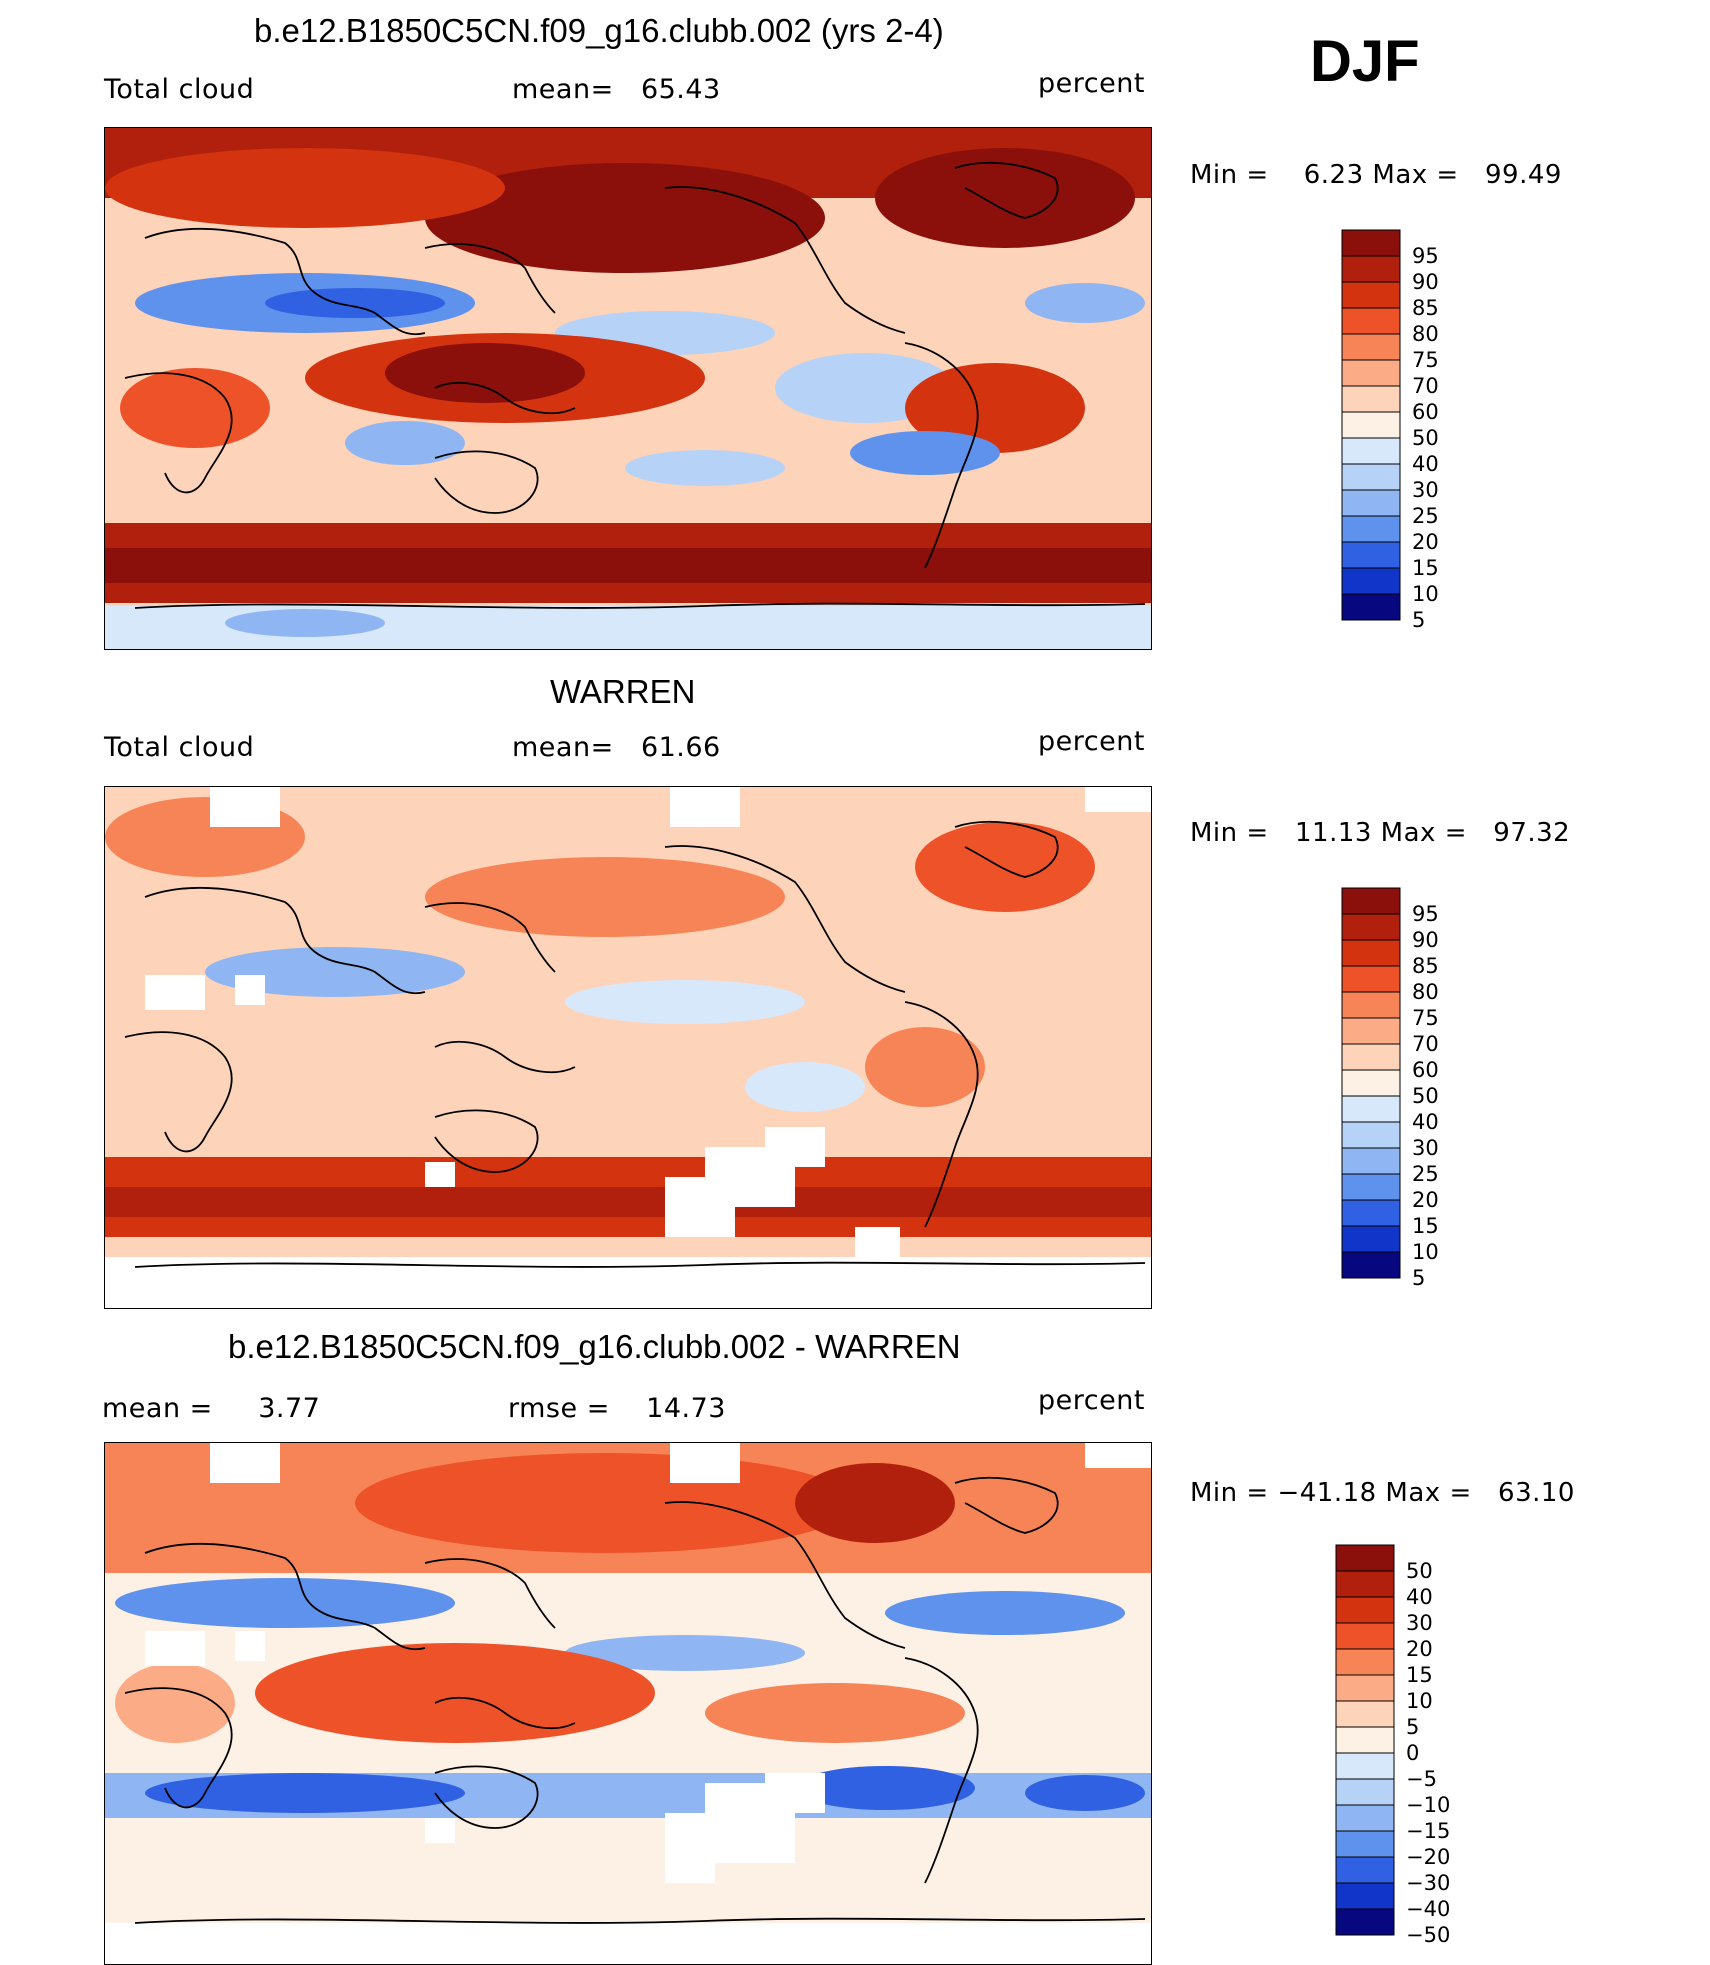 This screenshot has width=1710, height=1965. Describe the element at coordinates (617, 1408) in the screenshot. I see `rmse-label-diff: rmse = 14.73` at that location.